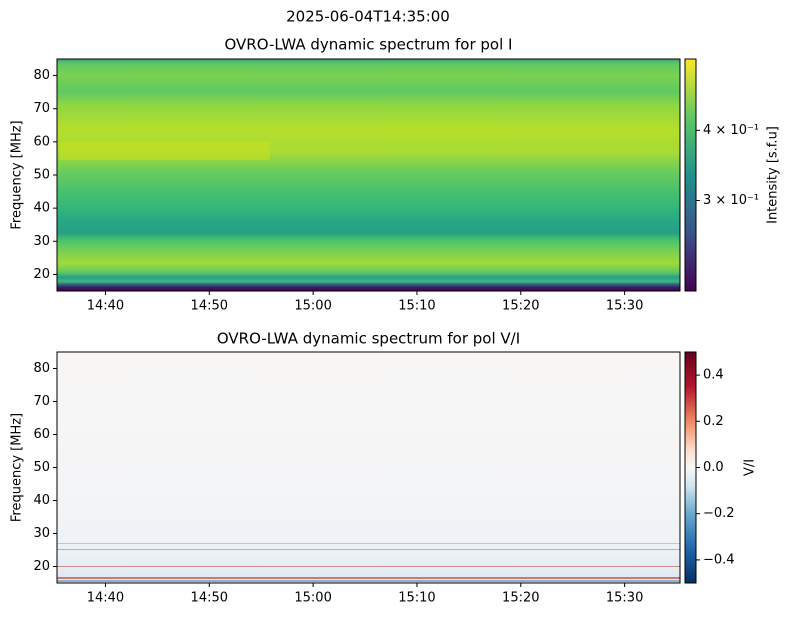 The width and height of the screenshot is (789, 617). Describe the element at coordinates (731, 200) in the screenshot. I see `colorbar-tick-label: 3 × 10⁻¹` at that location.